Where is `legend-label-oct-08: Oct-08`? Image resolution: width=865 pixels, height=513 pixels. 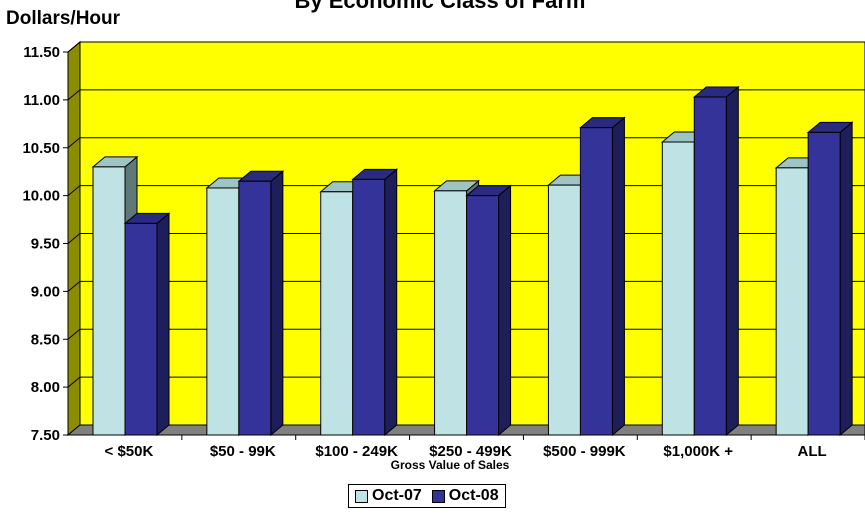
legend-label-oct-08: Oct-08 is located at coordinates (473, 495).